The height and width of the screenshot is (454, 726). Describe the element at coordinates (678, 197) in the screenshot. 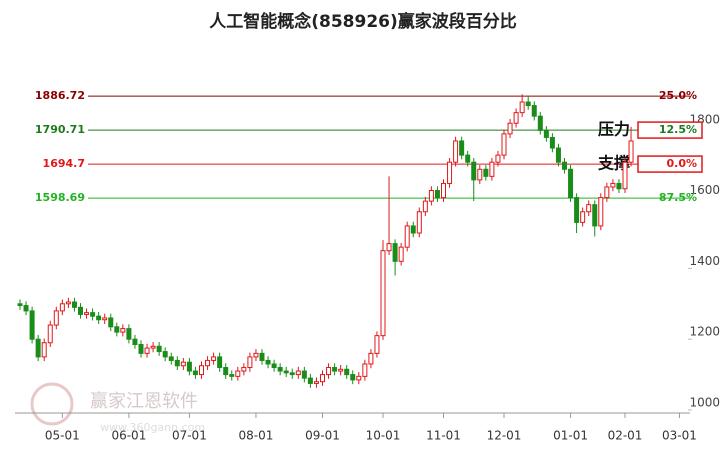

I see `level-pct: 87.5%` at that location.